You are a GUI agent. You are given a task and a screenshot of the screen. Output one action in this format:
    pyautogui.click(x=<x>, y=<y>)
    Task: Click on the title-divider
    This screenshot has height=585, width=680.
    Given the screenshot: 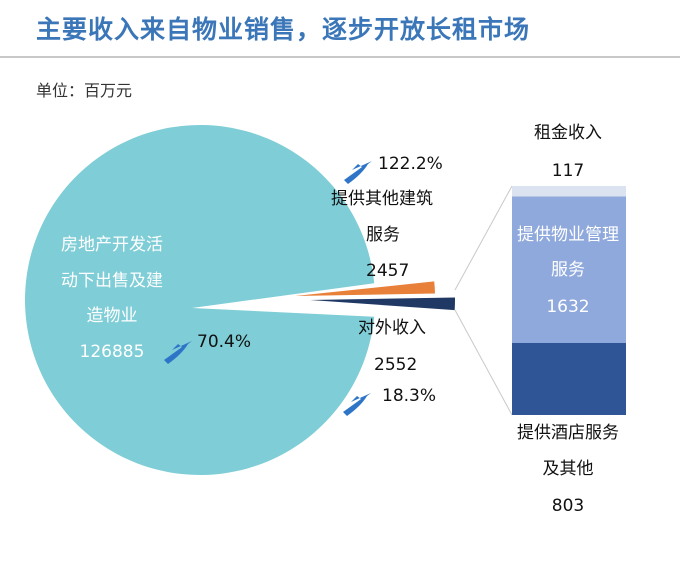 What is the action you would take?
    pyautogui.click(x=340, y=57)
    